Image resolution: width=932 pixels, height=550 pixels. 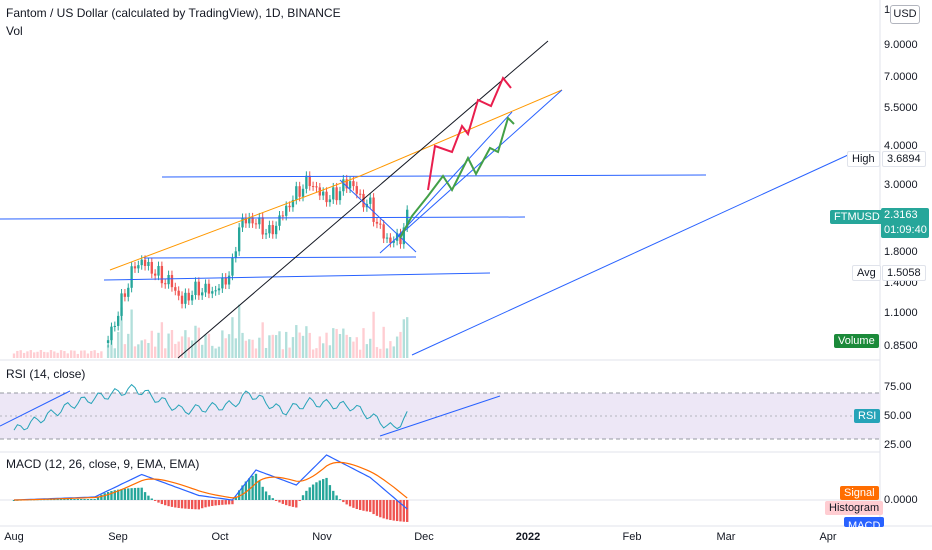 What do you see at coordinates (434, 176) in the screenshot?
I see `resistance-line-high` at bounding box center [434, 176].